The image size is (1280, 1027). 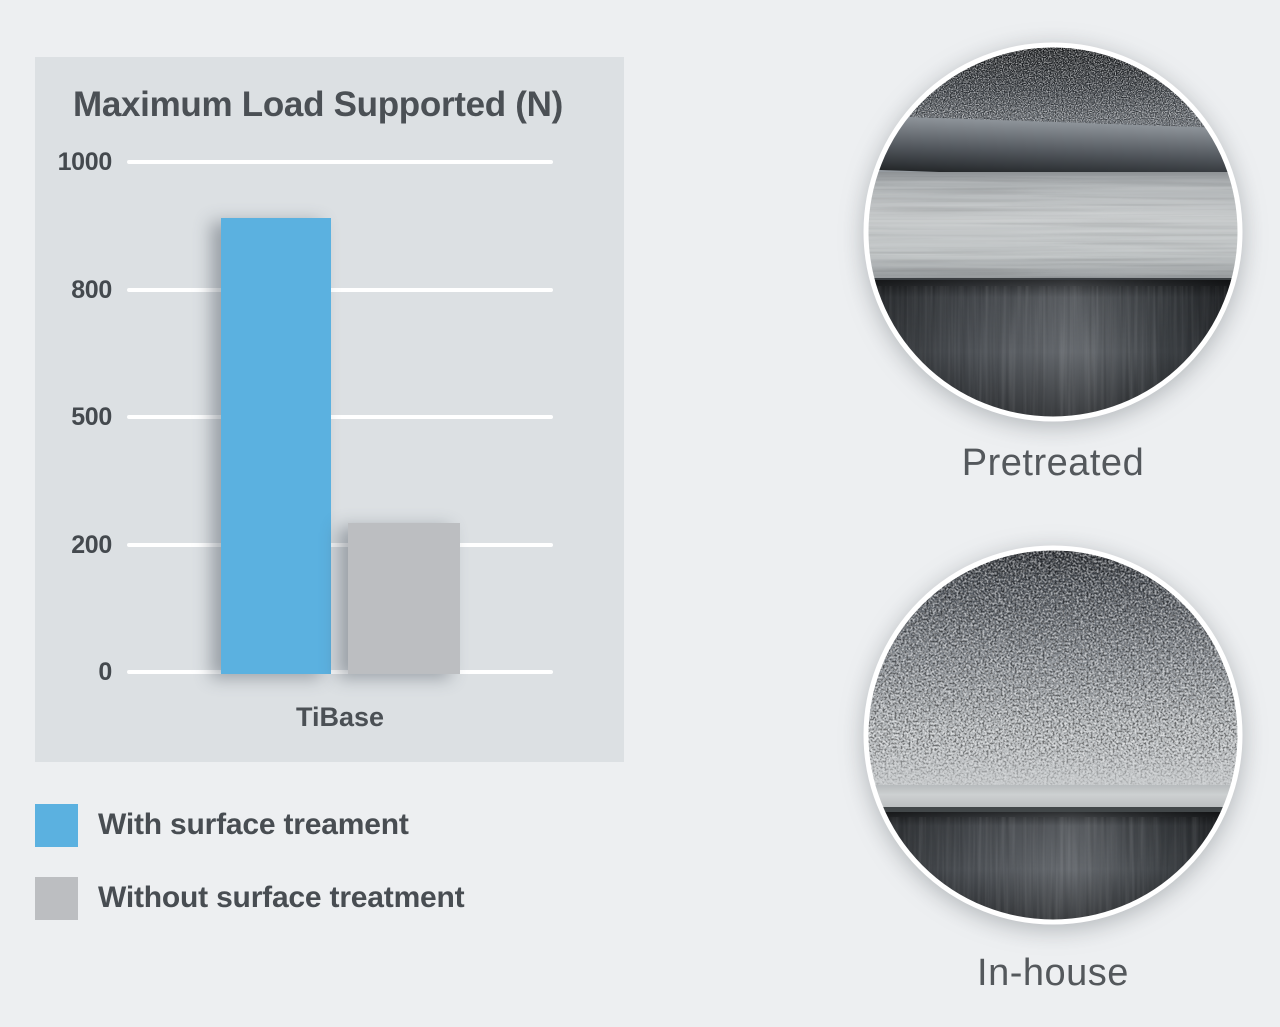 I want to click on inhouse-figure: In-house, so click(x=1053, y=769).